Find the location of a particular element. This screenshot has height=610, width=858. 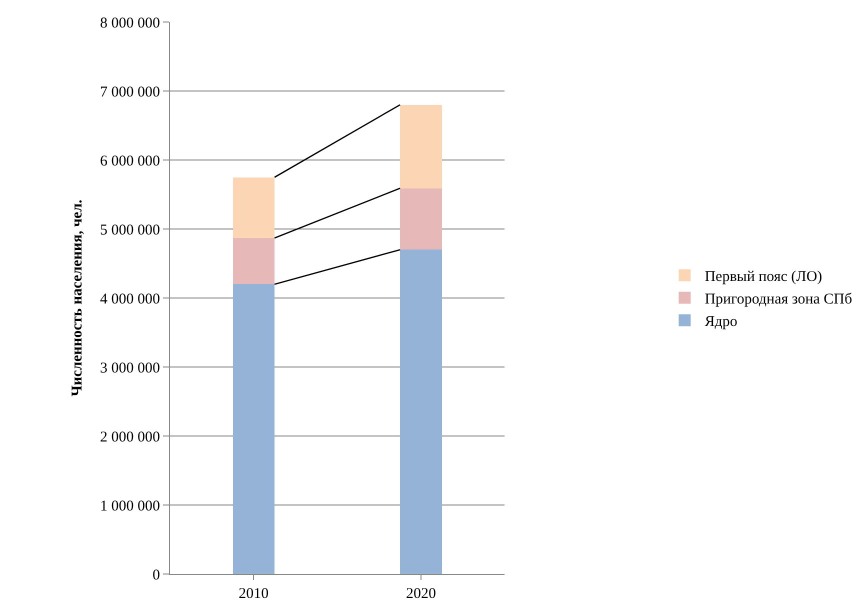

y-tick-label: 6 000 000 is located at coordinates (130, 161).